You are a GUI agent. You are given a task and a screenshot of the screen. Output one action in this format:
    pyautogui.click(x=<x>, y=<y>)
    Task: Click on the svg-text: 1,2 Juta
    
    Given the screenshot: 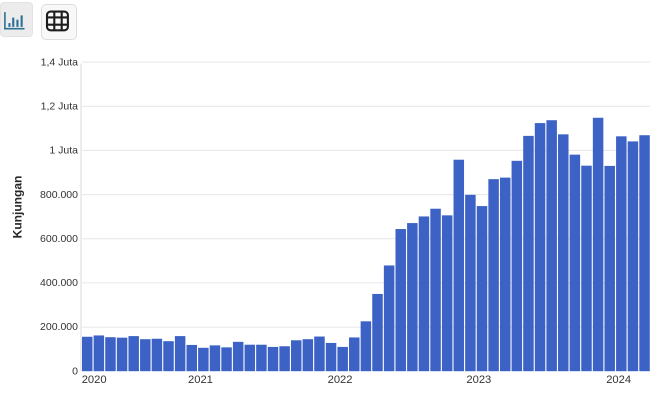 What is the action you would take?
    pyautogui.click(x=60, y=107)
    